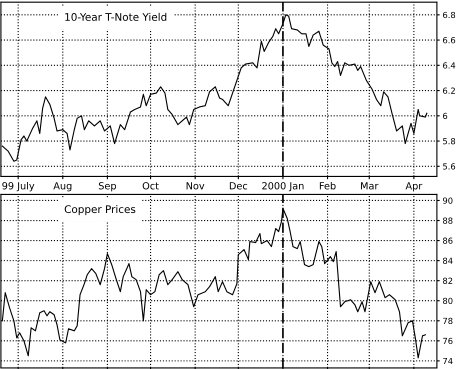 This screenshot has width=457, height=369. What do you see at coordinates (369, 186) in the screenshot?
I see `x-tick-label: Mar` at bounding box center [369, 186].